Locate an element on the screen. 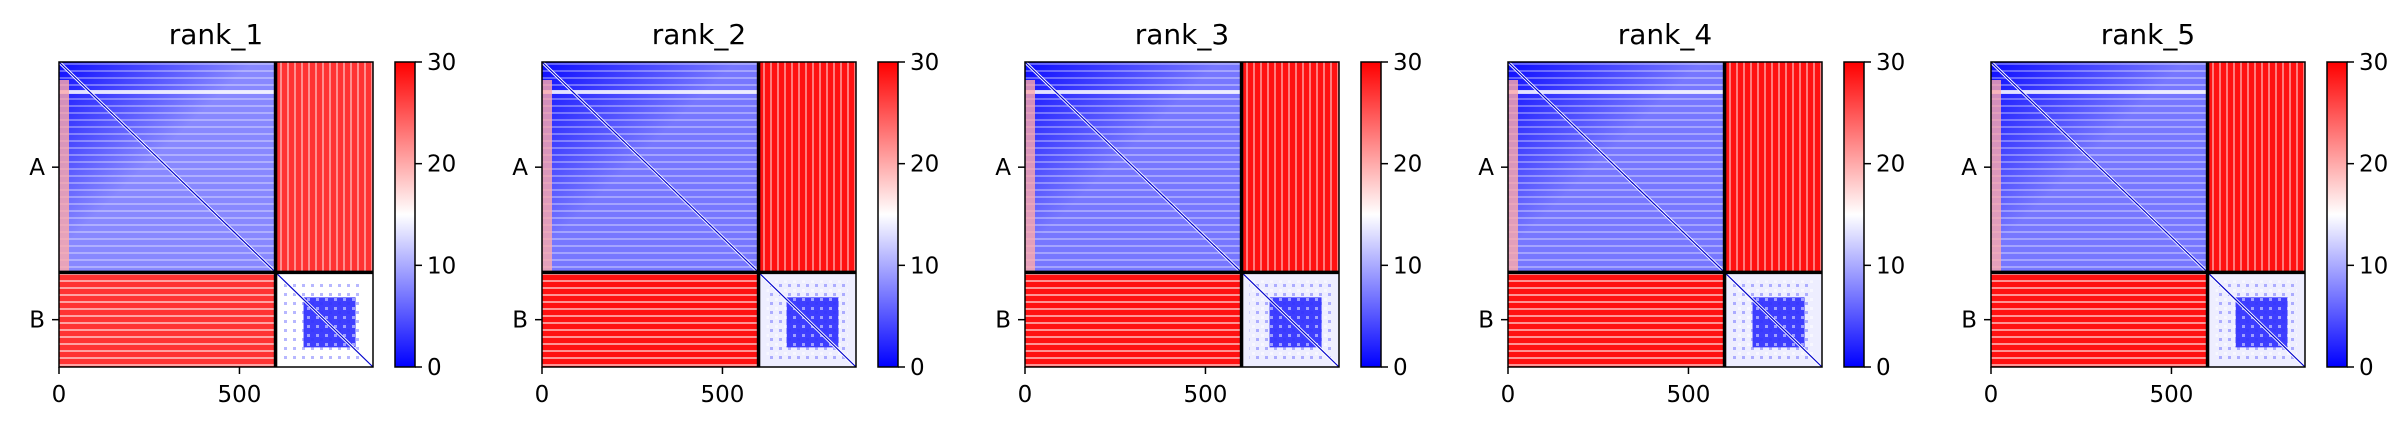  panel-title: rank_4 is located at coordinates (1665, 34).